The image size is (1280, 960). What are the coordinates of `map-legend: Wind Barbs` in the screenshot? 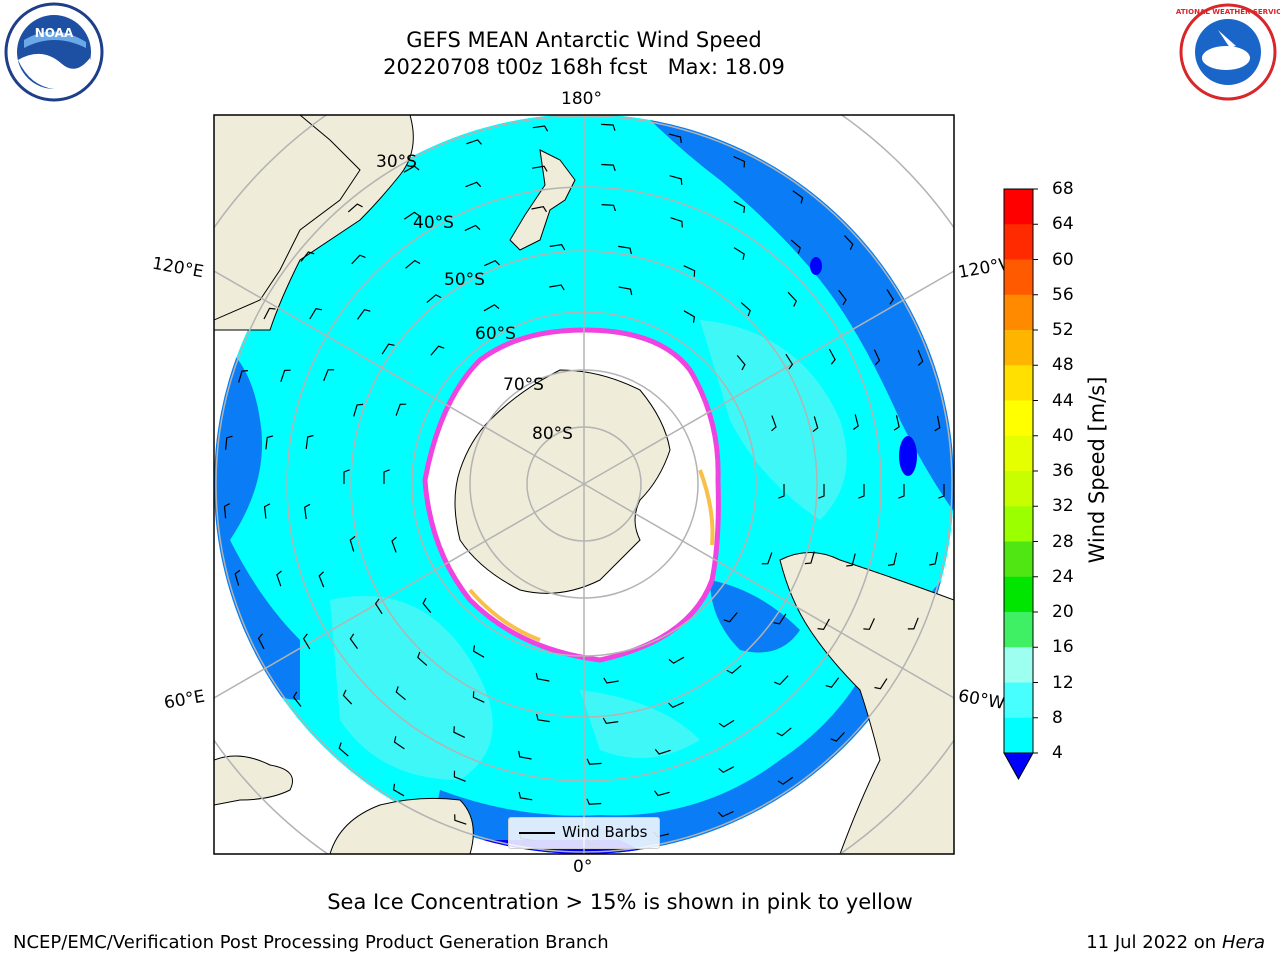 It's located at (584, 833).